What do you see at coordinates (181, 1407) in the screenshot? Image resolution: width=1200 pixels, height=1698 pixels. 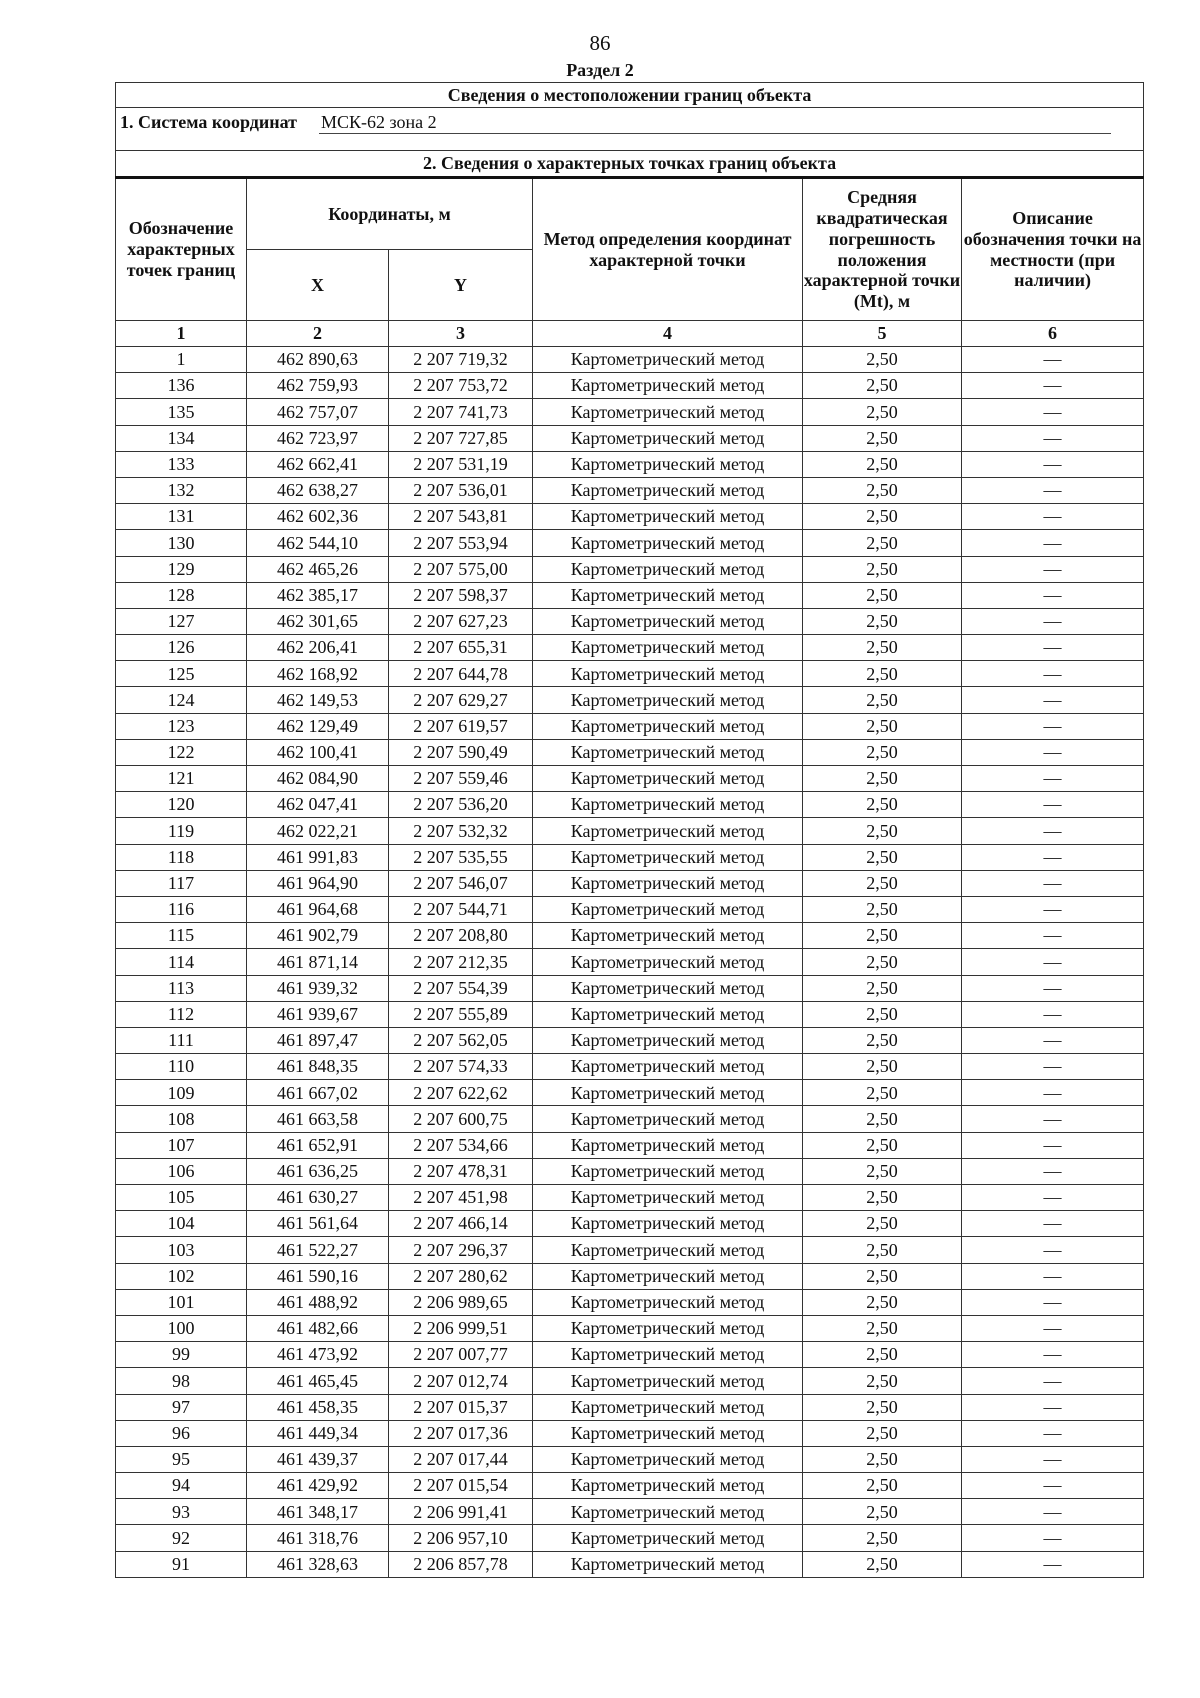 I see `point-id: 97` at bounding box center [181, 1407].